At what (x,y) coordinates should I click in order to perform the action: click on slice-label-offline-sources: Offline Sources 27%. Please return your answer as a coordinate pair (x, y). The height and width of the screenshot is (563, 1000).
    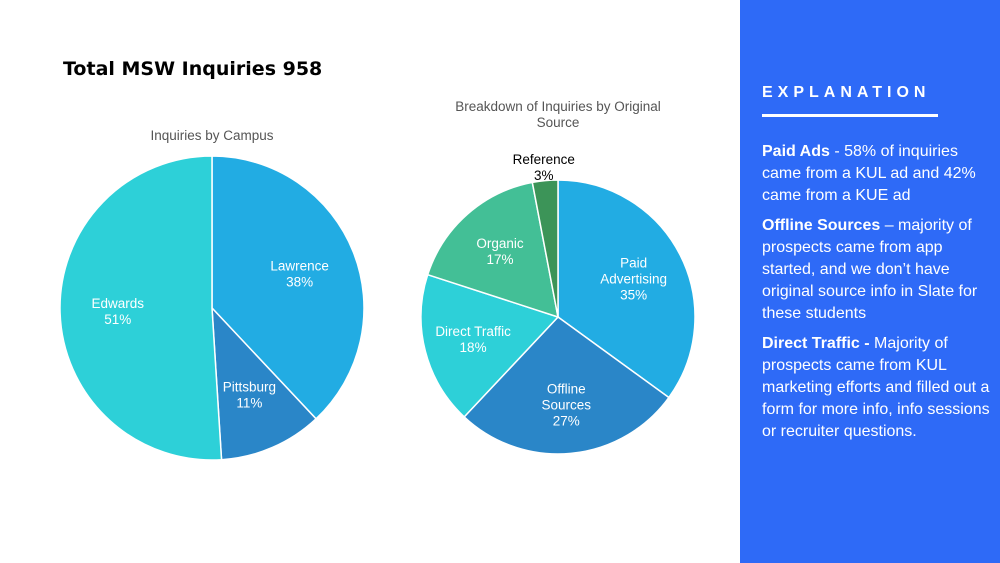
    Looking at the image, I should click on (566, 404).